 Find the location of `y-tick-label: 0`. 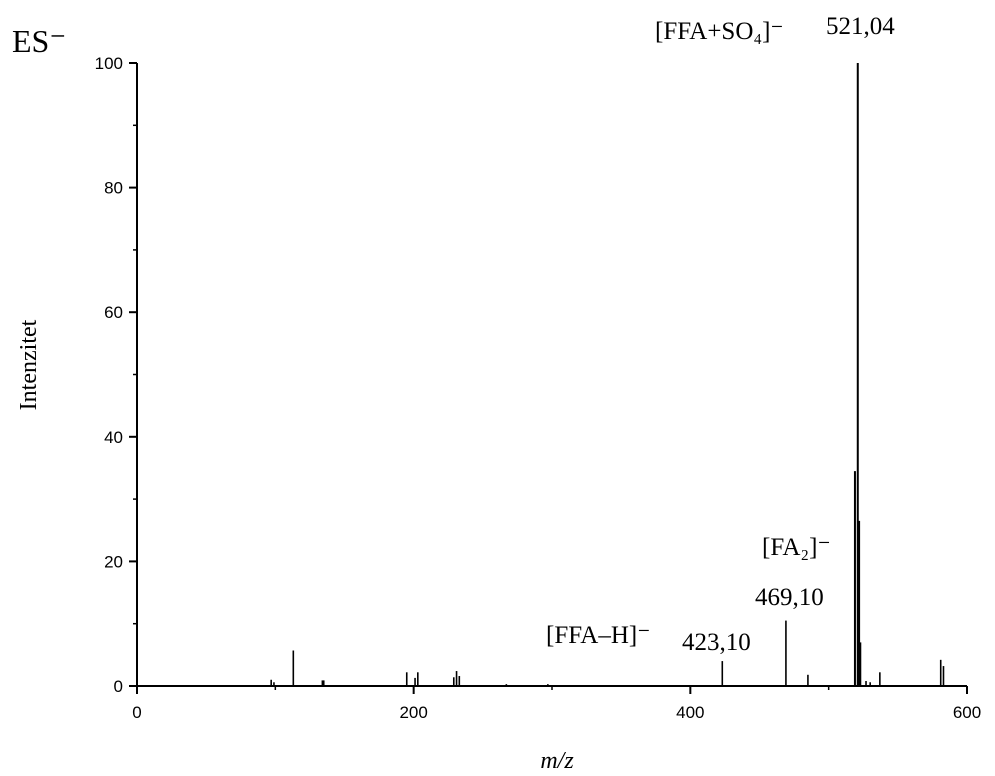

y-tick-label: 0 is located at coordinates (118, 686).